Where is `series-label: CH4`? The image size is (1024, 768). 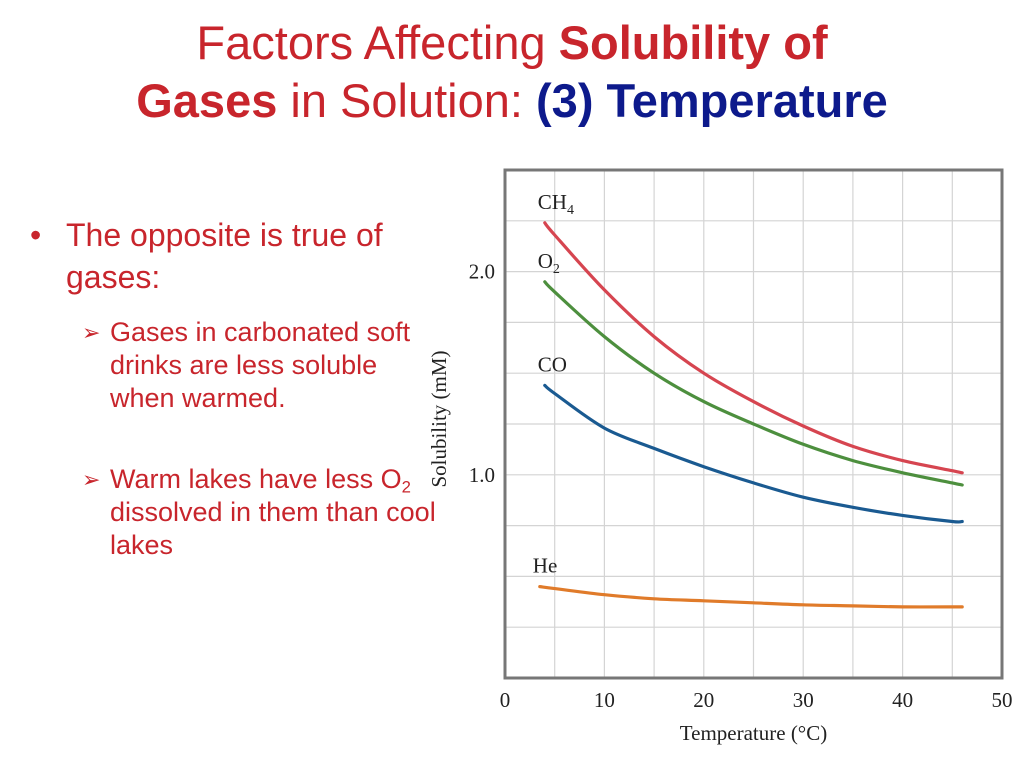 series-label: CH4 is located at coordinates (556, 204).